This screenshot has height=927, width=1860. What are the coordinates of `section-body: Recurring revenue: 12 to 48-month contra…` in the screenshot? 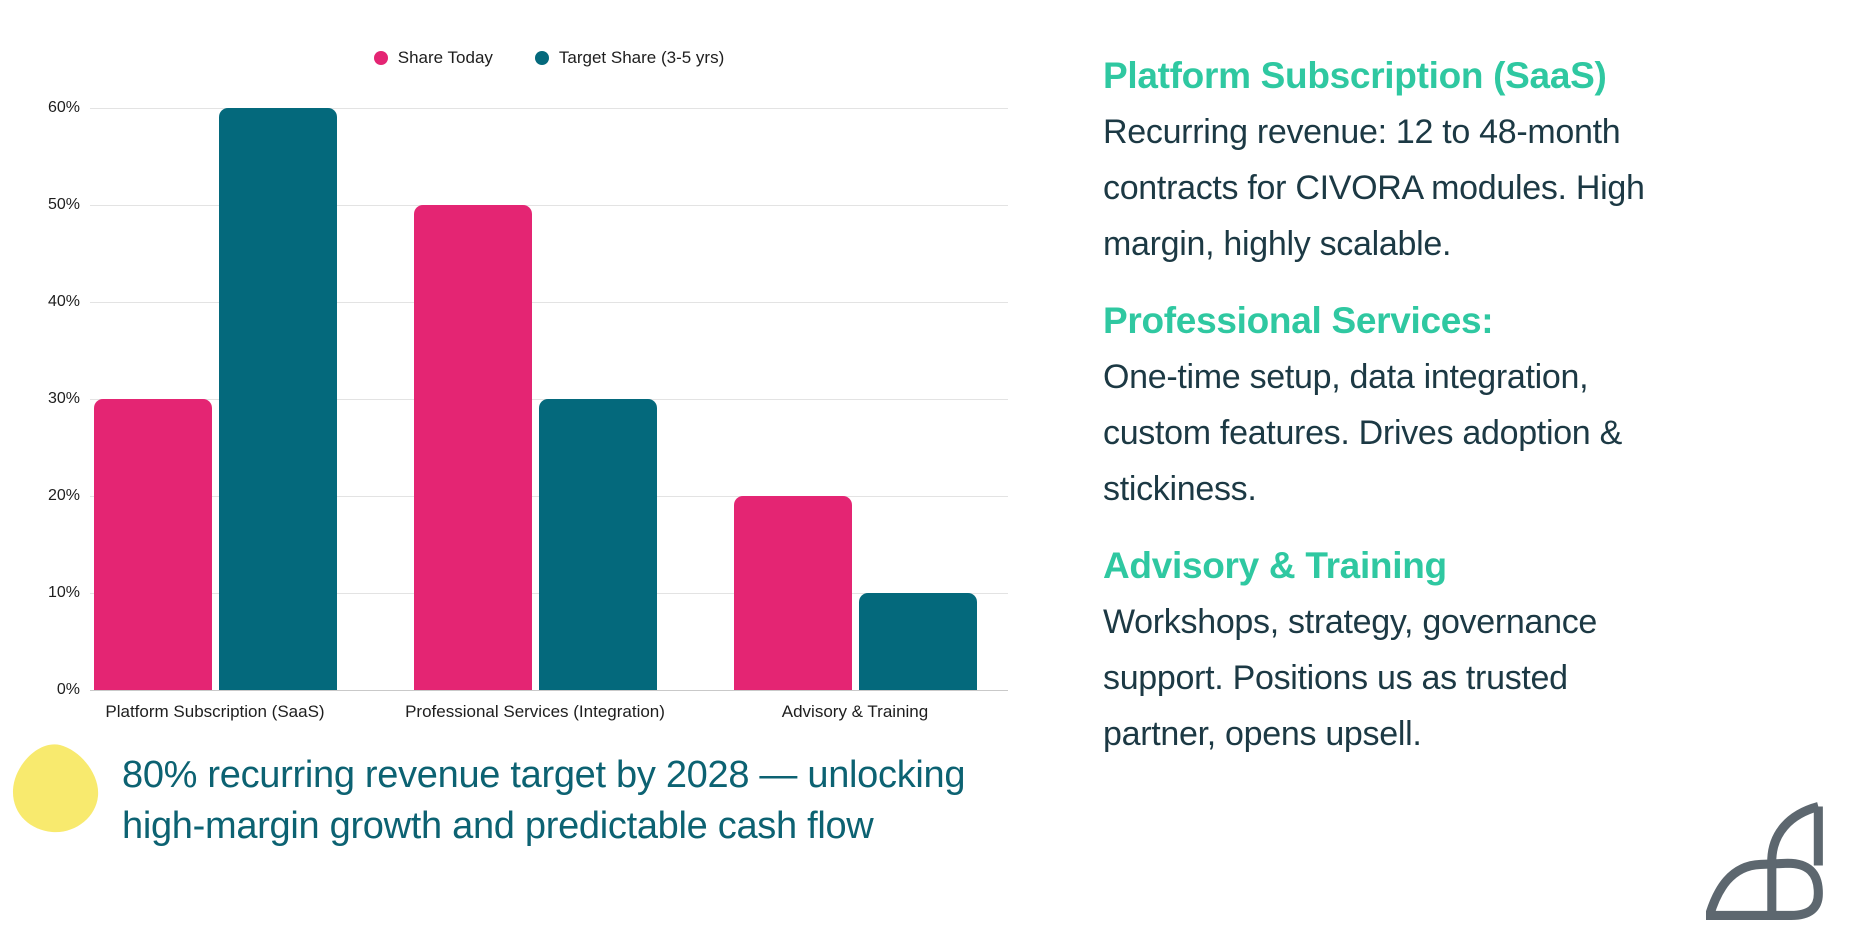 It's located at (1374, 188).